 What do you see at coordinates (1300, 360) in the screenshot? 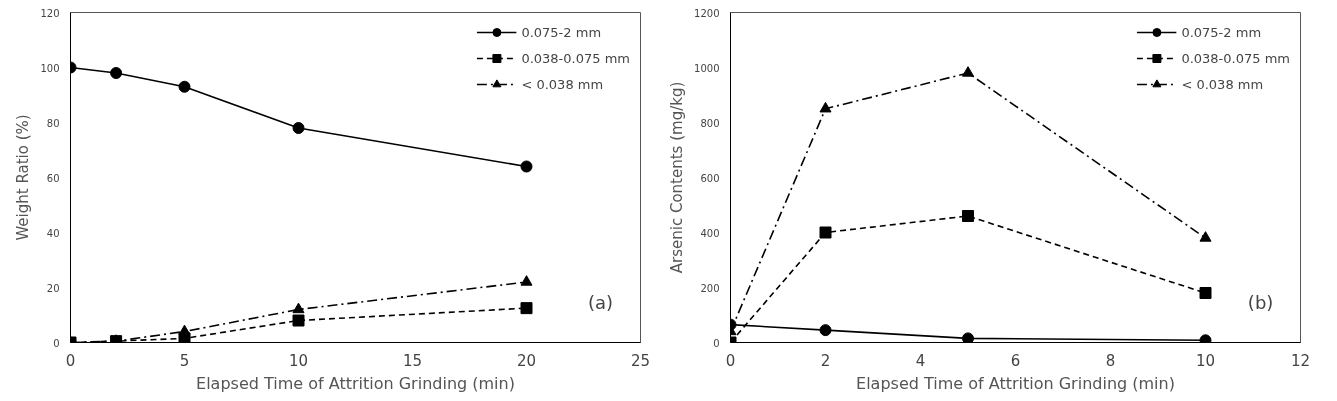
I see `x-tick-label: 12` at bounding box center [1300, 360].